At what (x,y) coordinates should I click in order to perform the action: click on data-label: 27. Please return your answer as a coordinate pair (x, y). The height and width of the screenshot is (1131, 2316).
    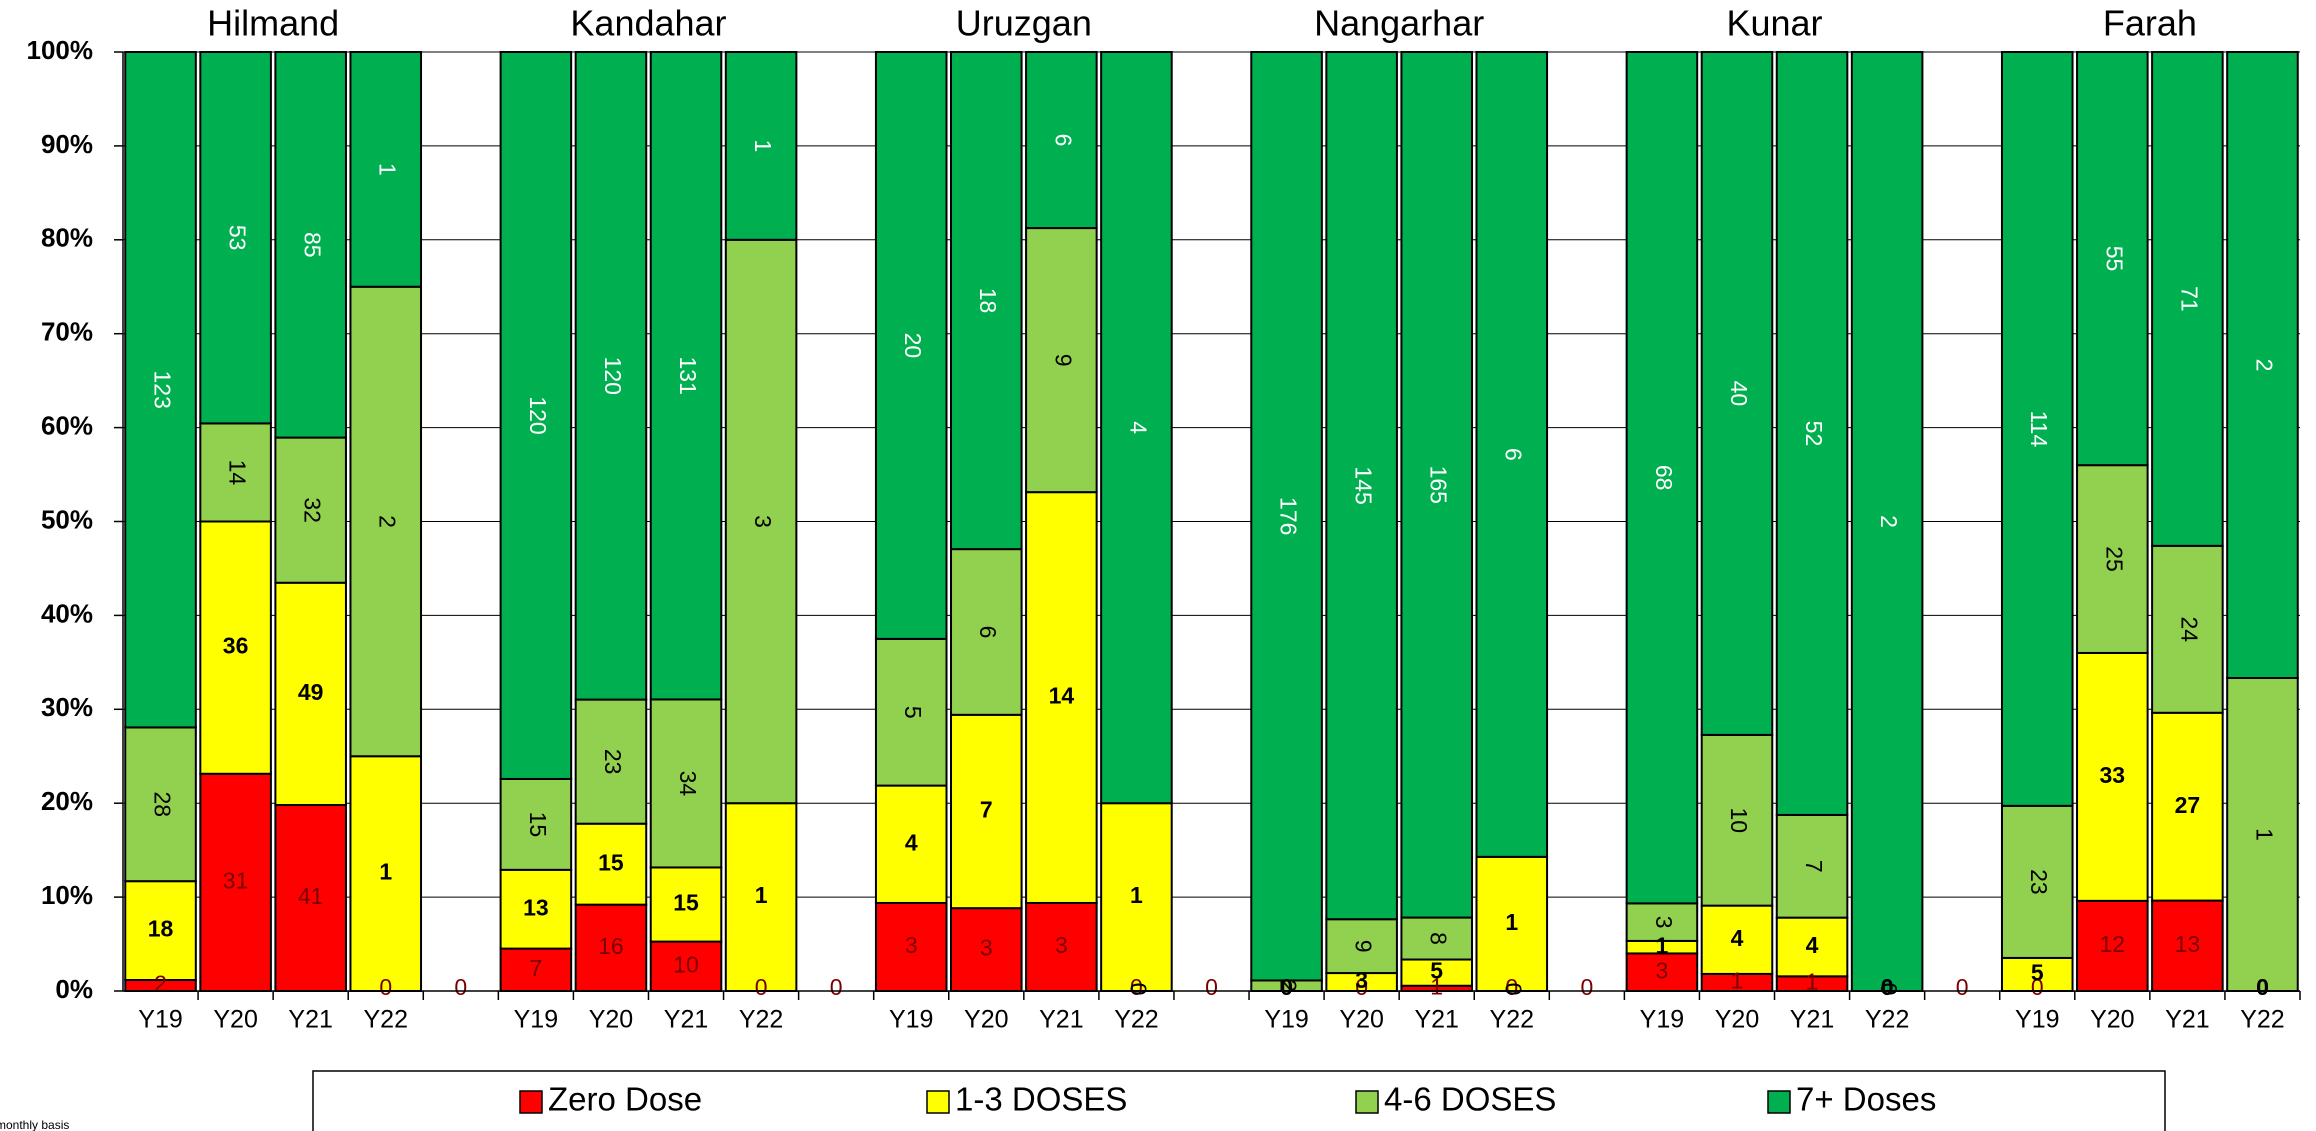
    Looking at the image, I should click on (2188, 805).